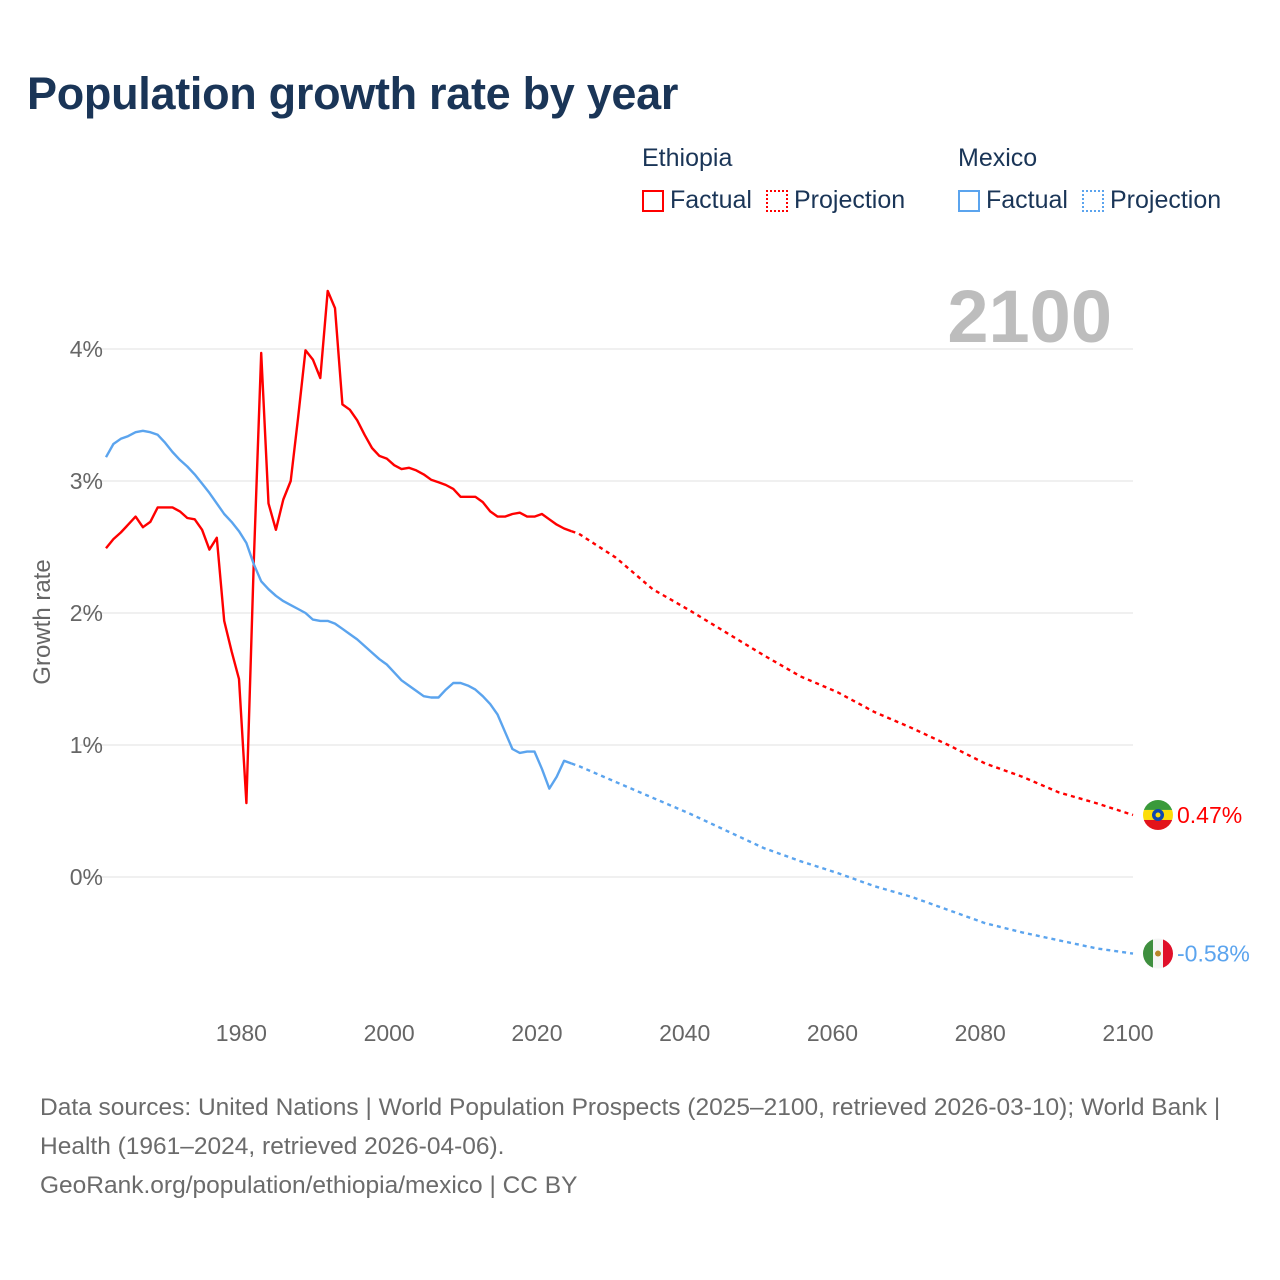 This screenshot has height=1280, width=1280. Describe the element at coordinates (86, 877) in the screenshot. I see `y-tick-label: 0%` at that location.